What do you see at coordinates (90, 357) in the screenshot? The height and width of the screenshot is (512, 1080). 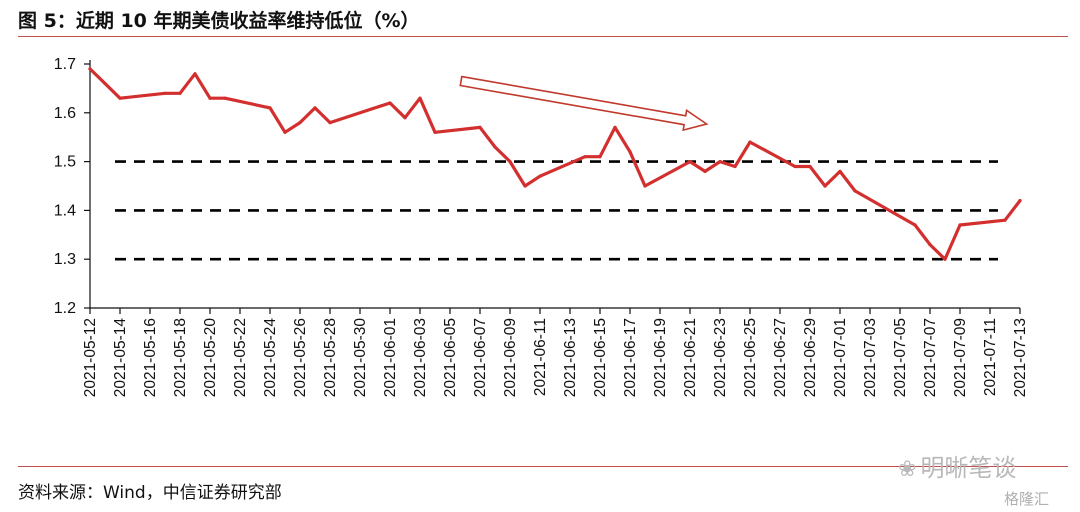 I see `x-tick-label: 2021-05-12` at bounding box center [90, 357].